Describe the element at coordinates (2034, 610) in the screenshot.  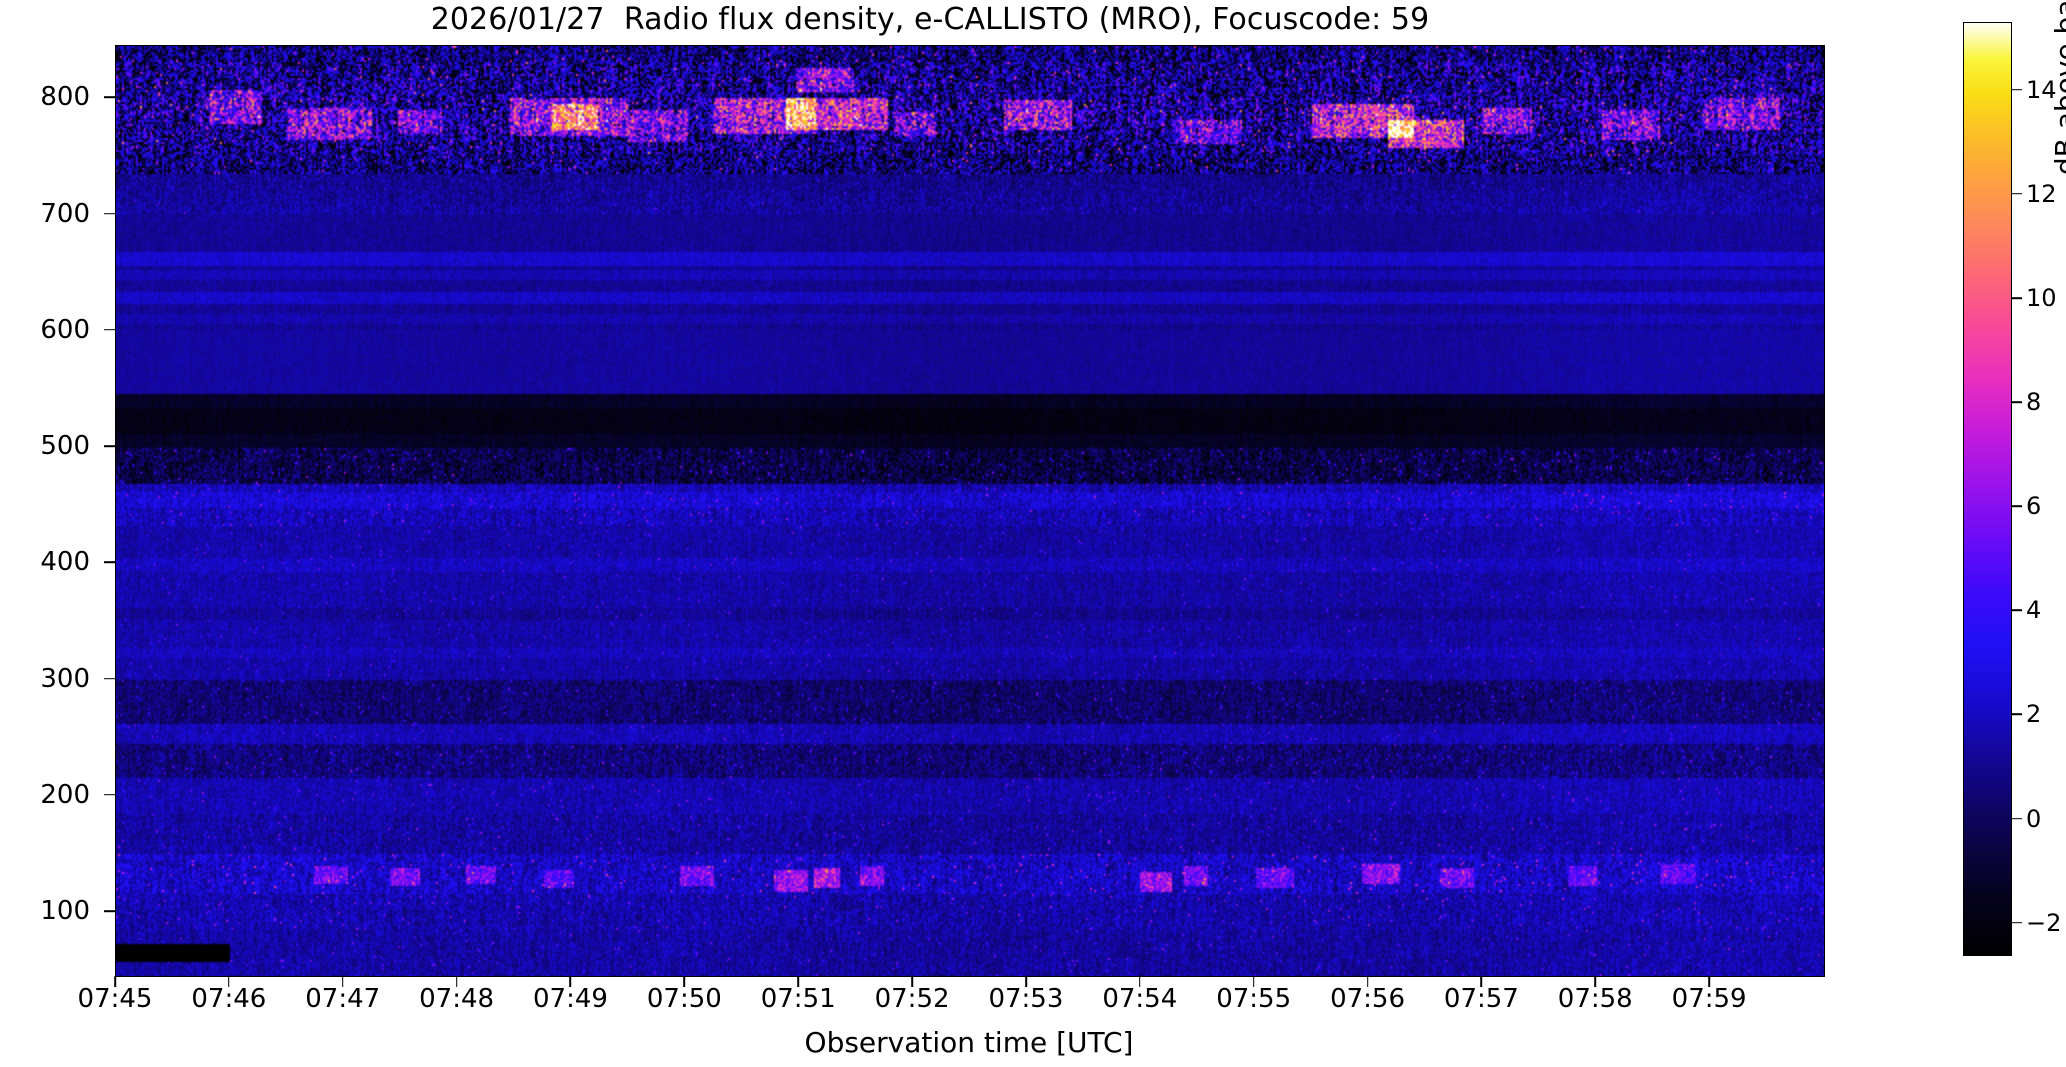
I see `colorbar-tick-label: 4` at that location.